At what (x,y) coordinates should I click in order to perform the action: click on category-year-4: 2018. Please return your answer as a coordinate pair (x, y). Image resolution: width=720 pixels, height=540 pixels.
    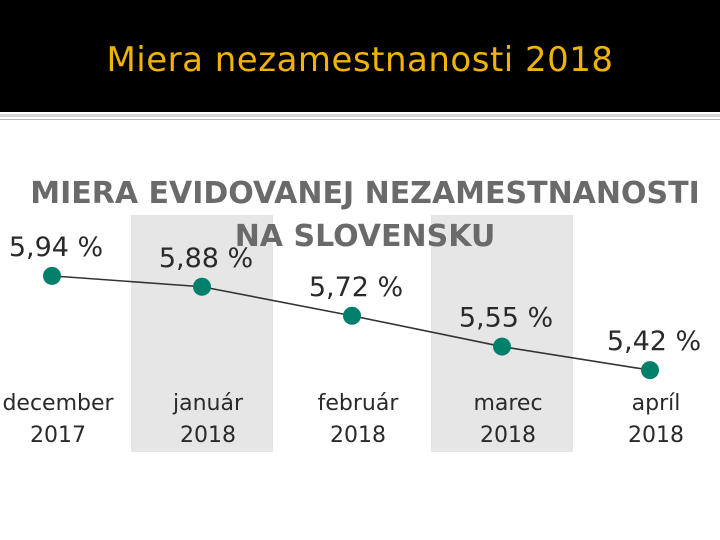
    Looking at the image, I should click on (656, 435).